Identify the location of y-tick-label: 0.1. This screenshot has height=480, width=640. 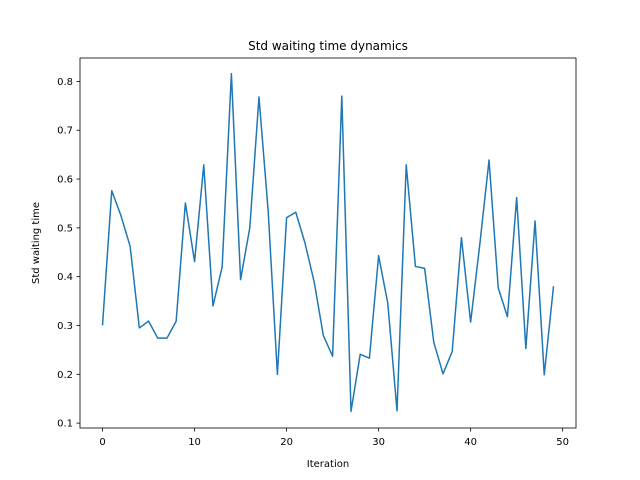
(65, 424).